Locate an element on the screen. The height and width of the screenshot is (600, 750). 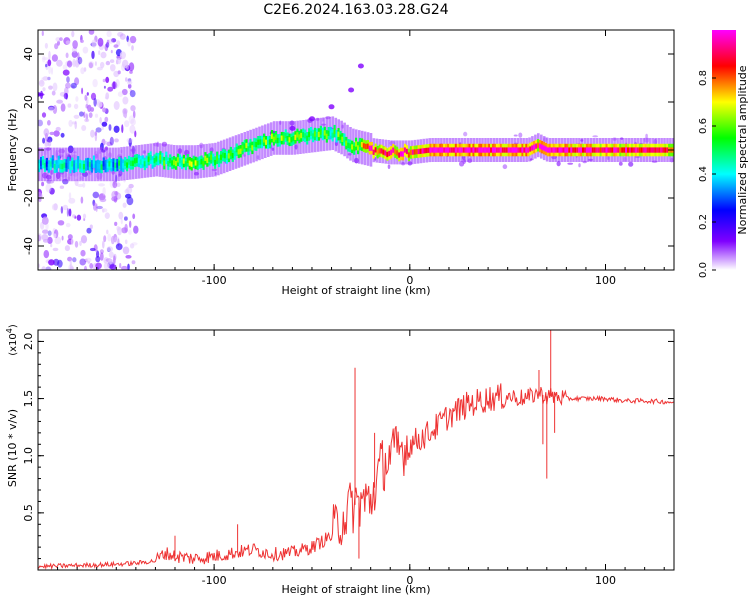
snr-y-multiplier: (x104) is located at coordinates (12, 340).